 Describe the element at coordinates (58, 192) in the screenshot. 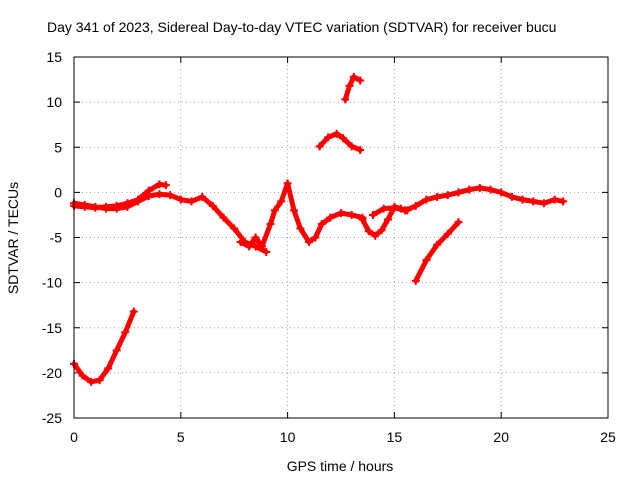

I see `y-tick-label: 0` at that location.